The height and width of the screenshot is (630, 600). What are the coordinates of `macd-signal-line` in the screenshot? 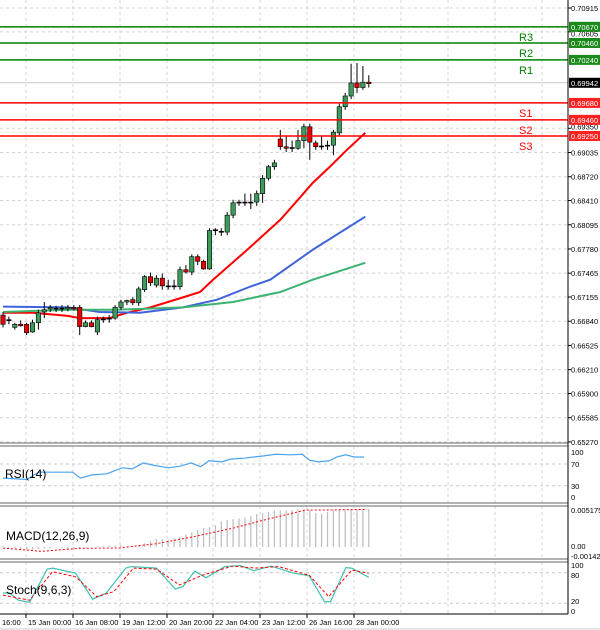 It's located at (185, 530).